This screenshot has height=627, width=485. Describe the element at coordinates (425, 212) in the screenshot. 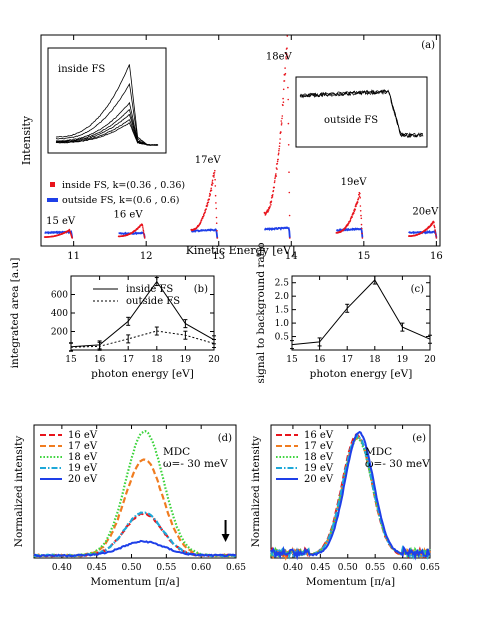

I see `peak-label: 20eV` at that location.